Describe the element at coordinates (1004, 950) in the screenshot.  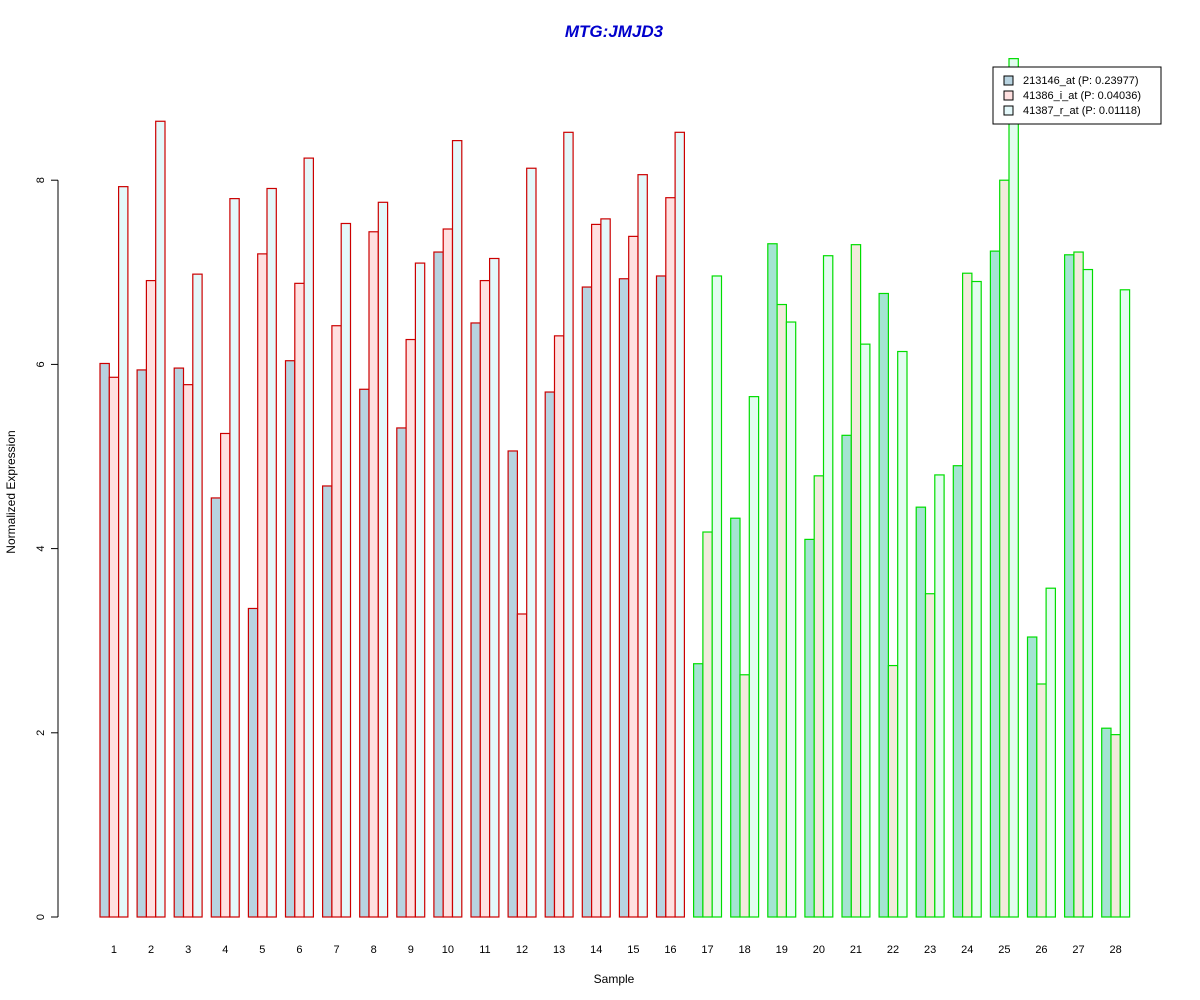
I see `x-tick-label: 25` at that location.